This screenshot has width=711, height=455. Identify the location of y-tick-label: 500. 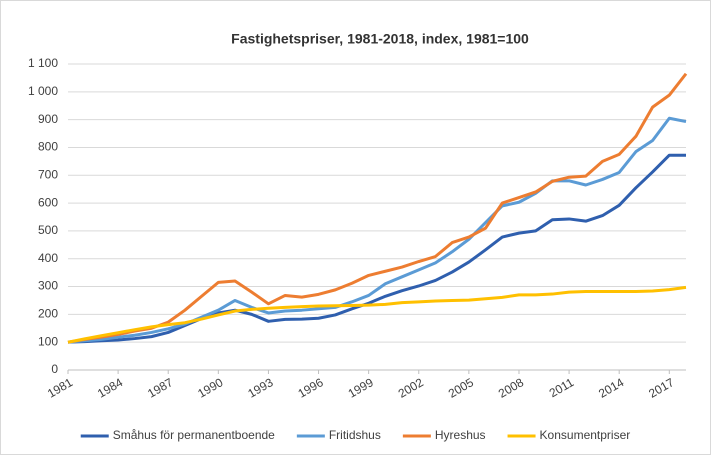
(48, 230).